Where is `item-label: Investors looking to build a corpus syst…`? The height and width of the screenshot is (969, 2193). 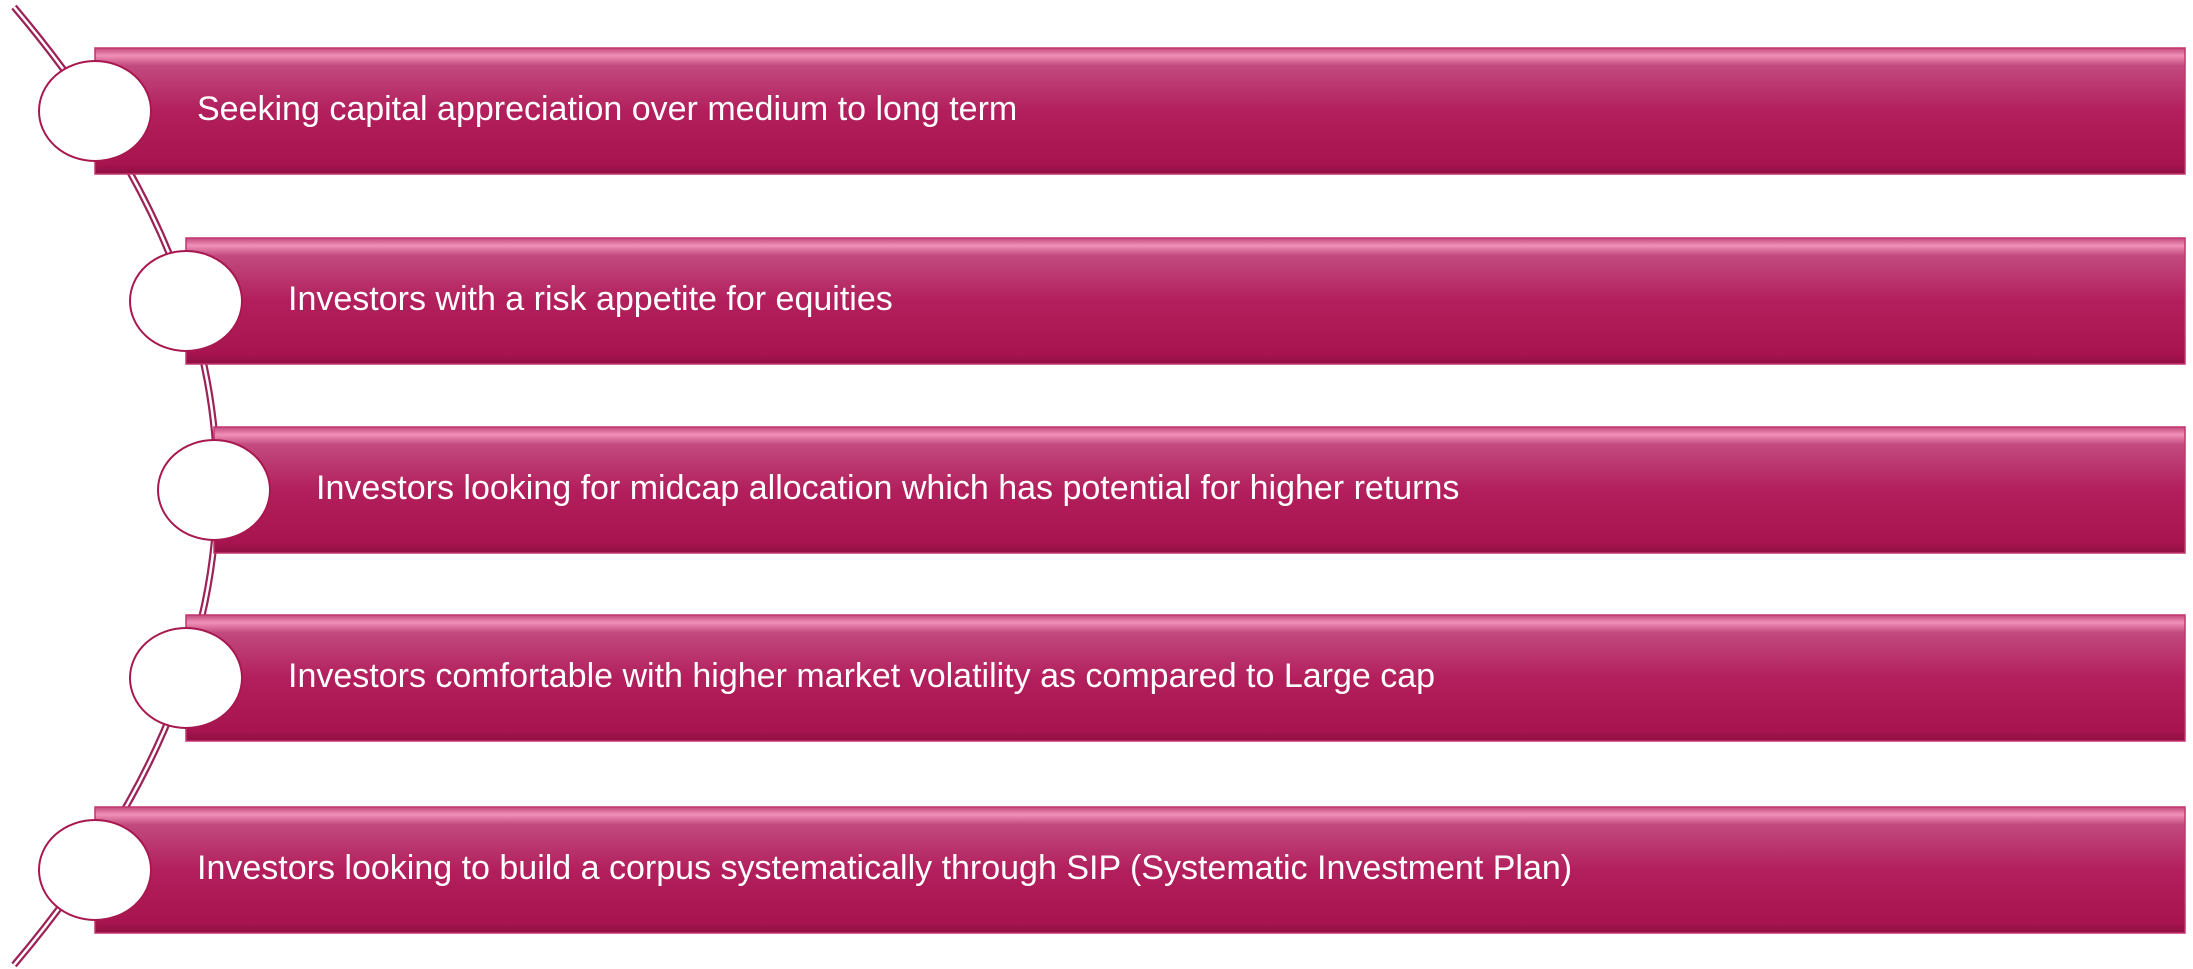
item-label: Investors looking to build a corpus syst… is located at coordinates (884, 868).